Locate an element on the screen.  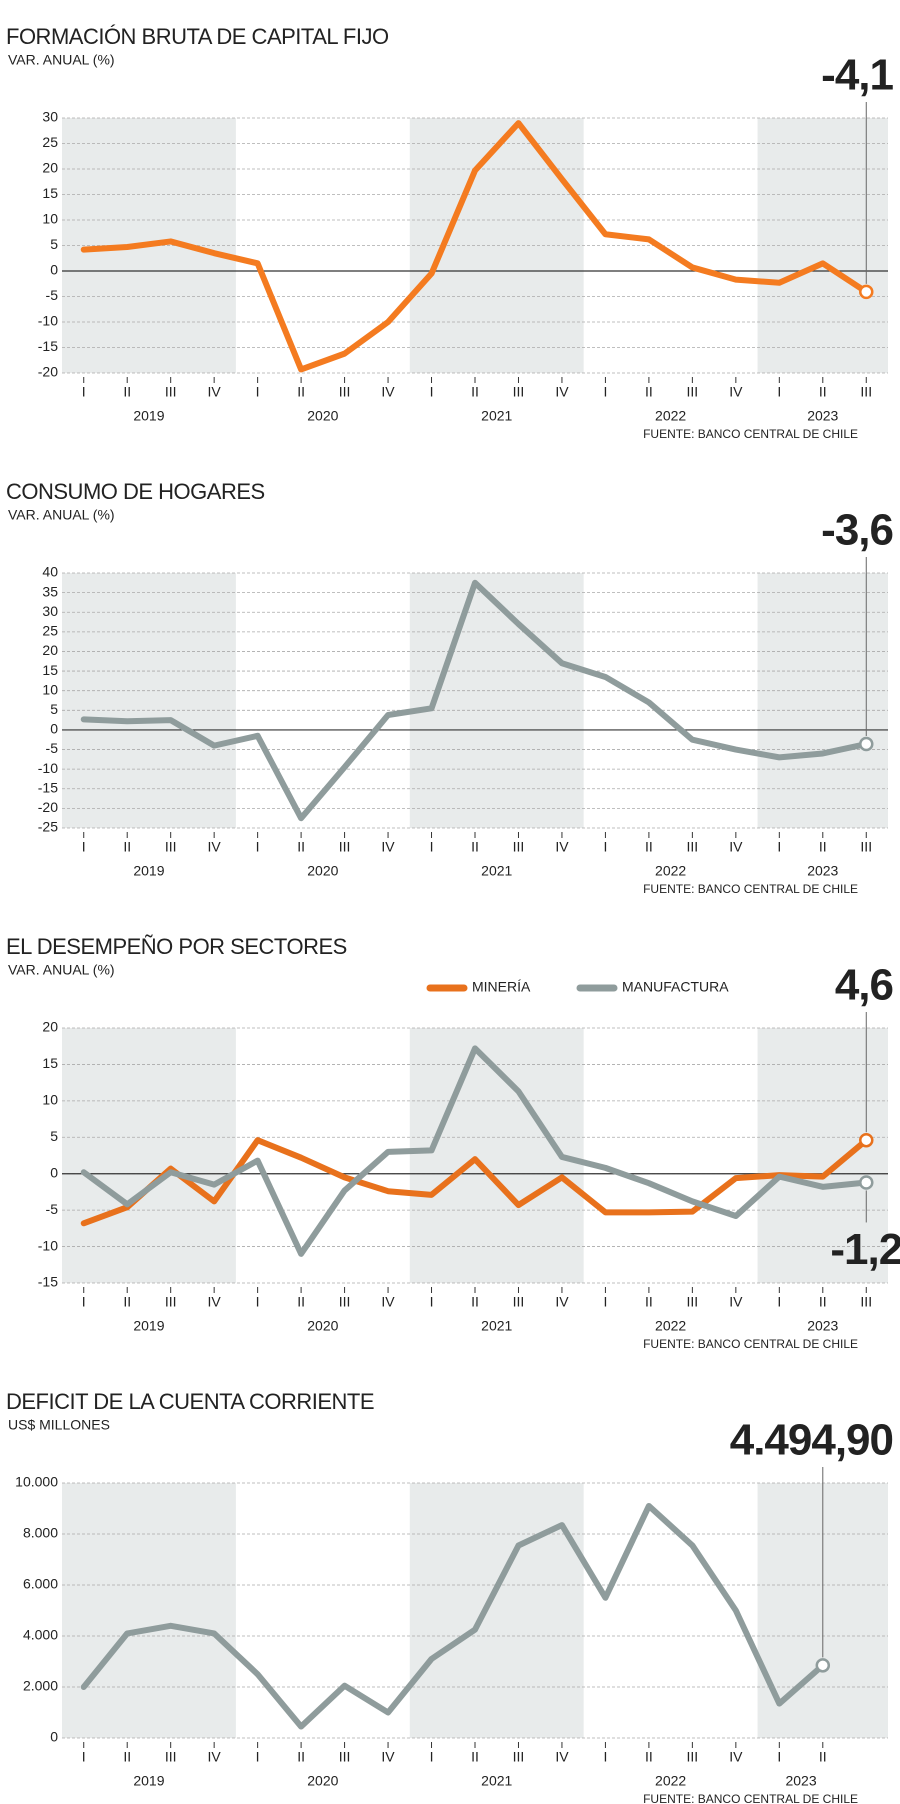
chart-title: DEFICIT DE LA CUENTA CORRIENTE is located at coordinates (190, 1401).